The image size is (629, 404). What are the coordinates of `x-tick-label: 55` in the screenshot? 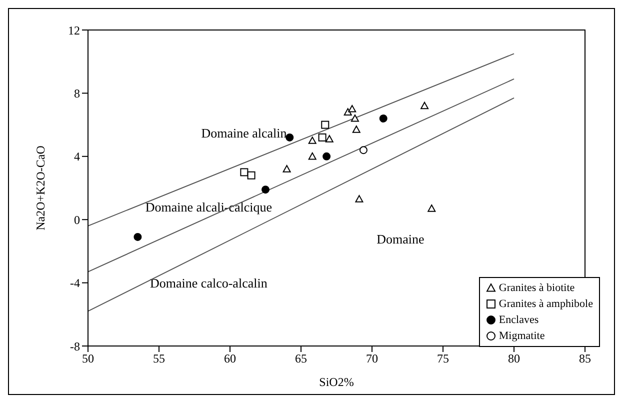 It's located at (159, 359).